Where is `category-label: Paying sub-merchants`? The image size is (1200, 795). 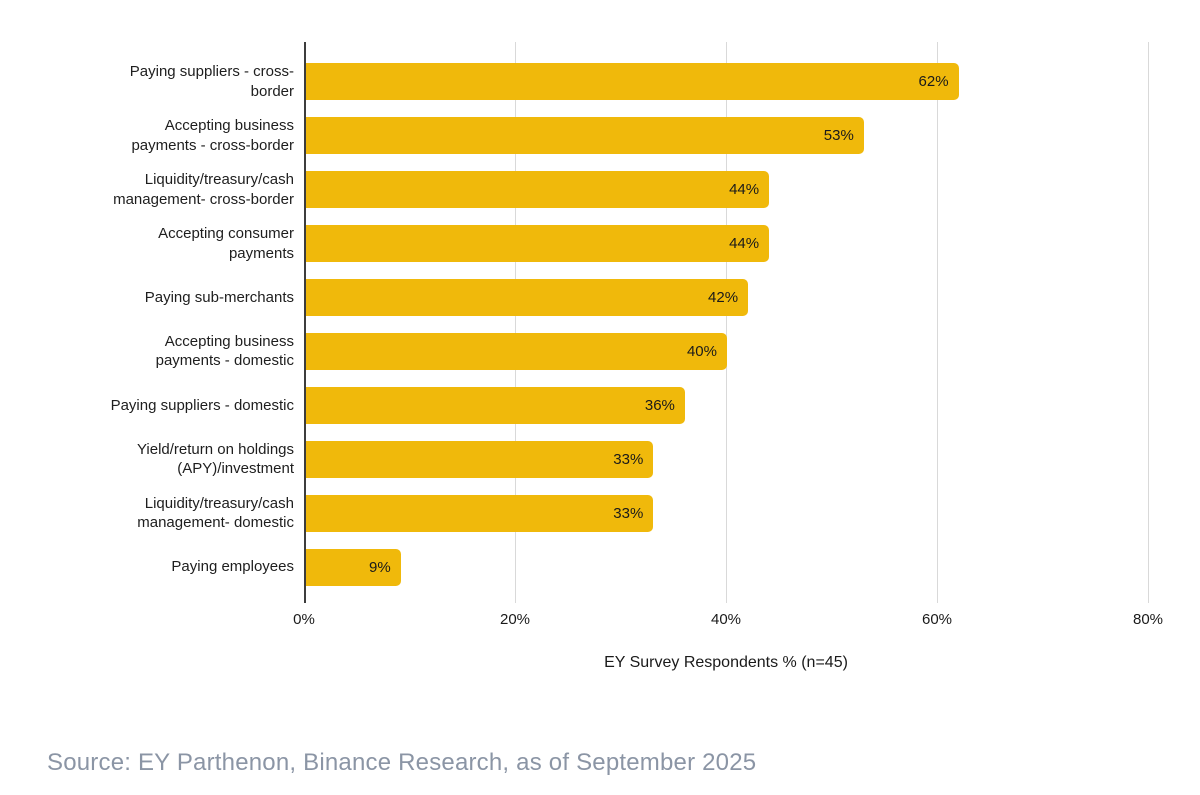 category-label: Paying sub-merchants is located at coordinates (219, 297).